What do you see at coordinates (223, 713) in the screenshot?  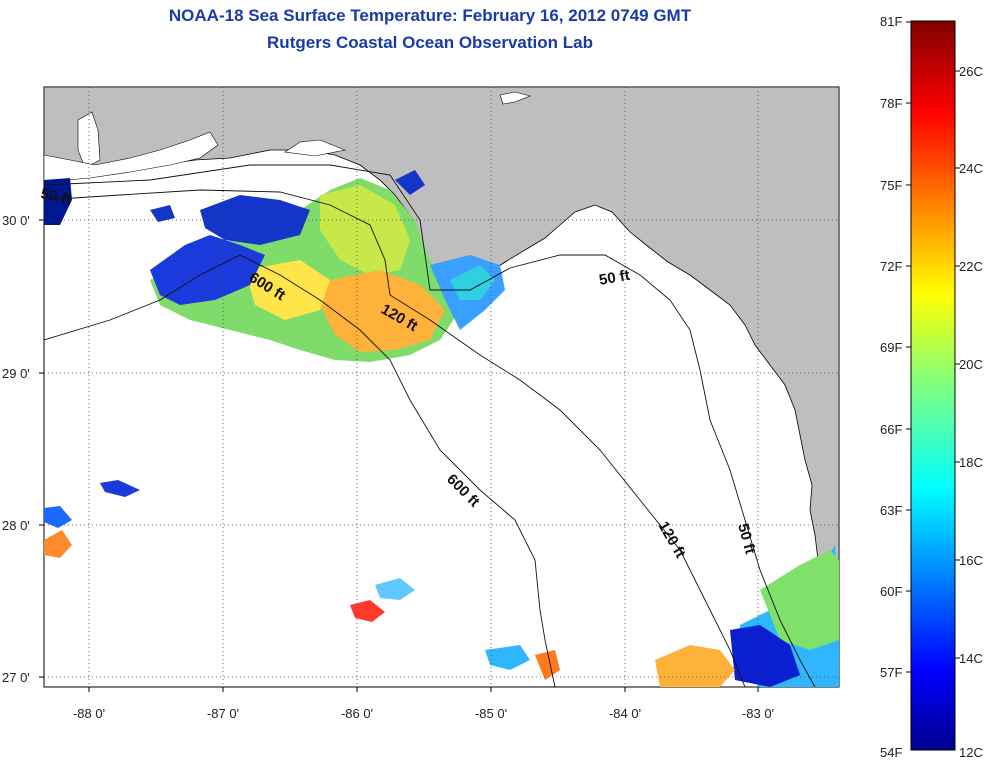 I see `lon-tick-label: -87 0'` at bounding box center [223, 713].